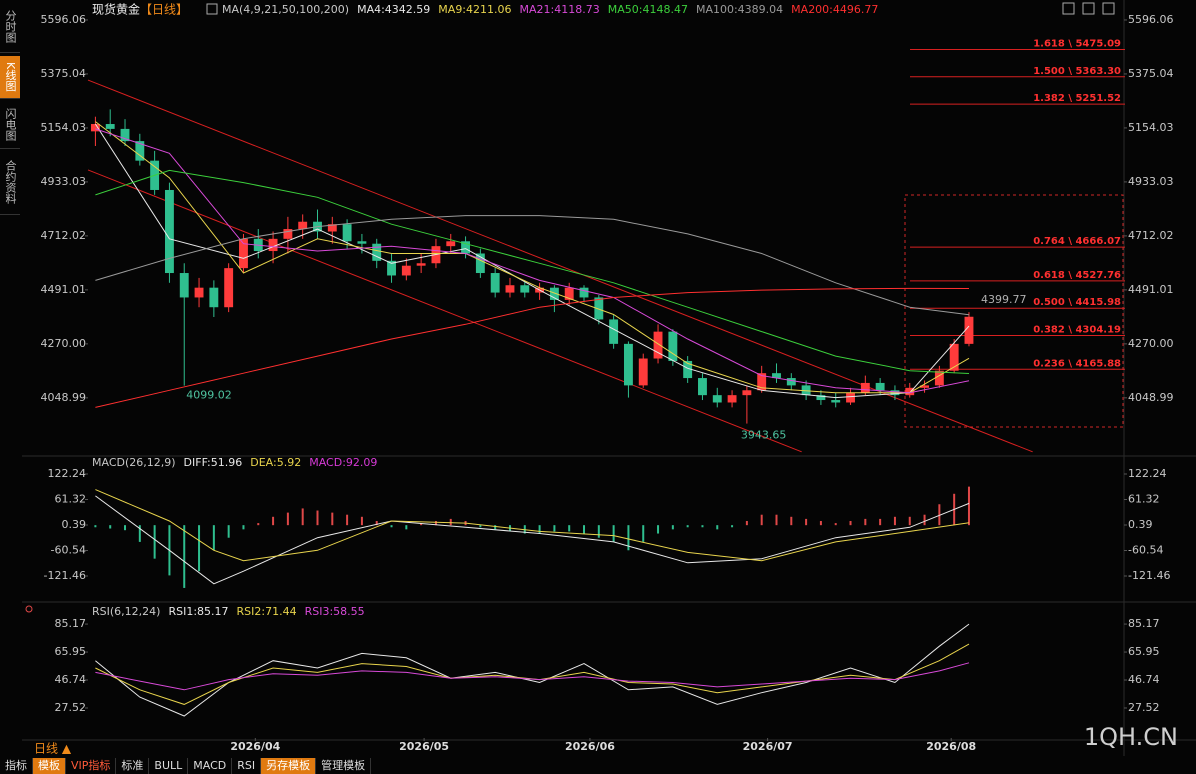  I want to click on x-tick-label: 2026/06, so click(590, 746).